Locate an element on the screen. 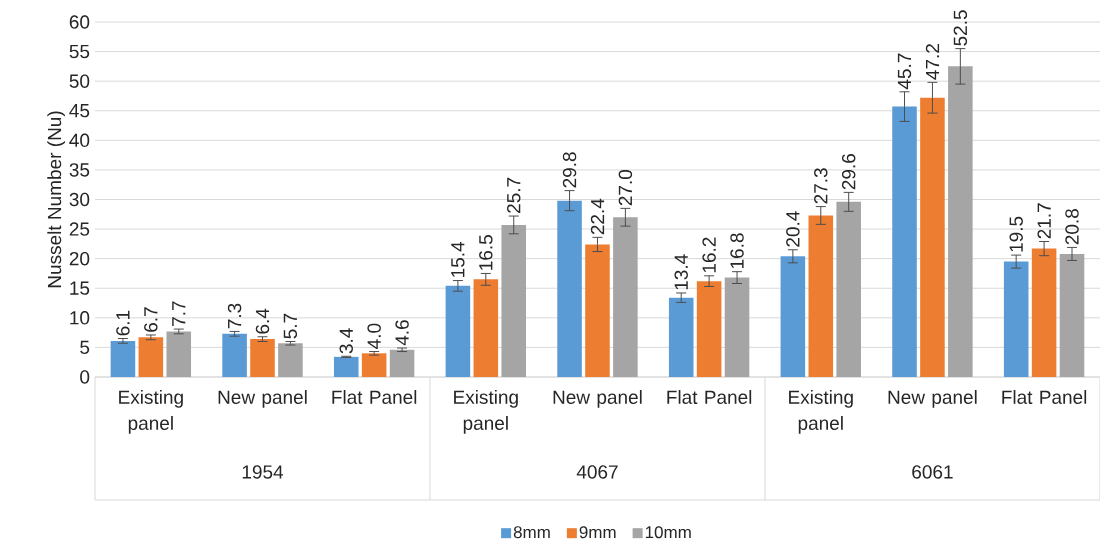  y-tick-label: 5 is located at coordinates (85, 347).